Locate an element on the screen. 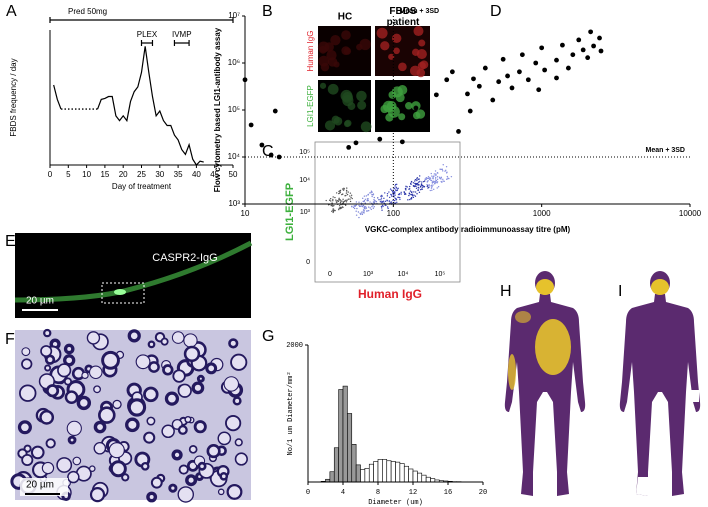  y-tick-label: 10⁷ is located at coordinates (234, 15).